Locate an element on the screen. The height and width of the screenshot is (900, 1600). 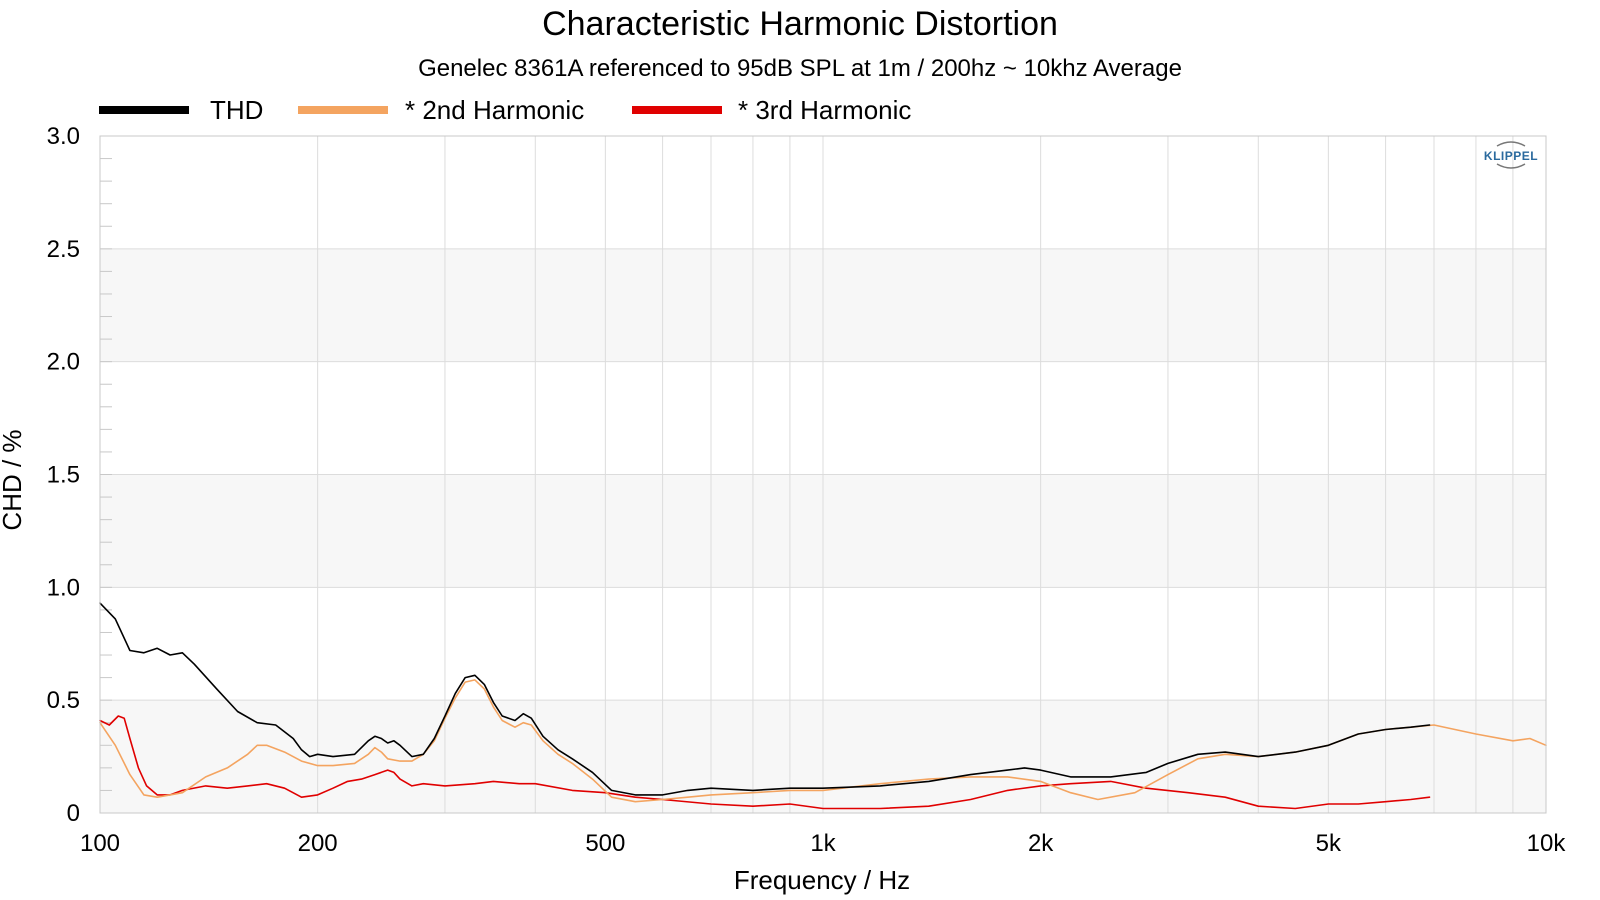
klippel-logo: KLIPPEL is located at coordinates (1511, 155).